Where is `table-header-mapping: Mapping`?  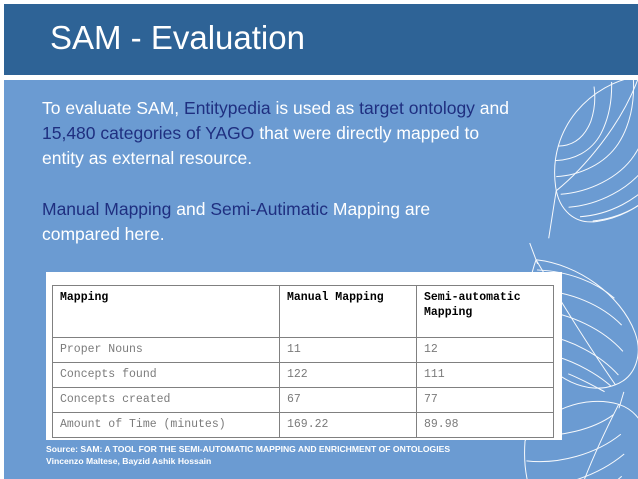
table-header-mapping: Mapping is located at coordinates (166, 311).